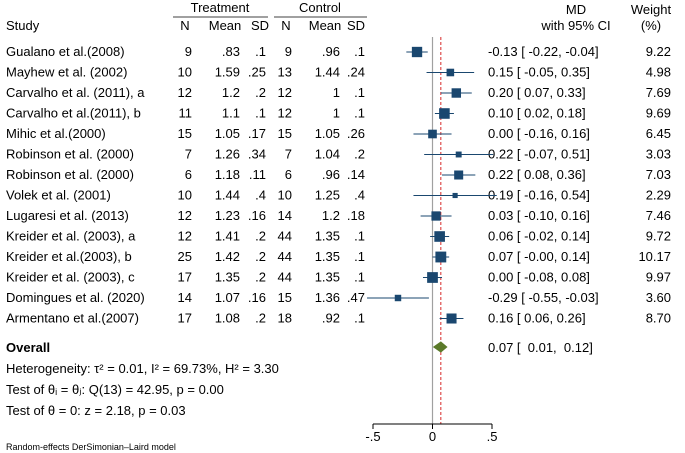 This screenshot has height=453, width=685. Describe the element at coordinates (327, 72) in the screenshot. I see `mean-control: 1.44` at that location.